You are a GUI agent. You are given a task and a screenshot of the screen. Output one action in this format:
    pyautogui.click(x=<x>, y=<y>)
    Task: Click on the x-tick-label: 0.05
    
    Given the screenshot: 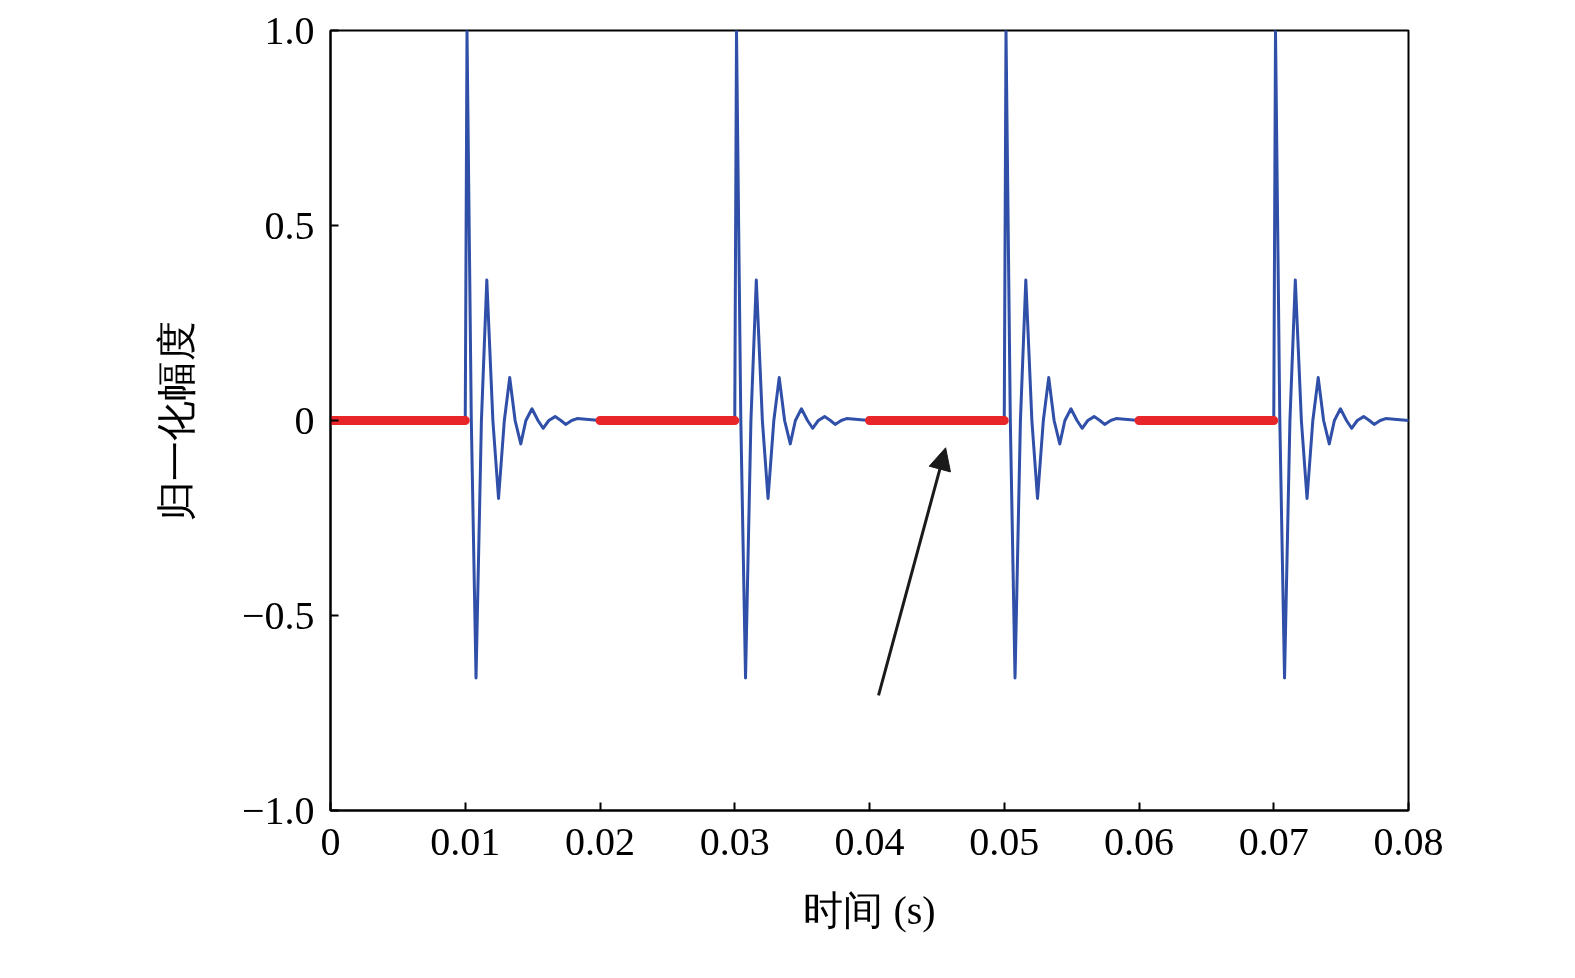 What is the action you would take?
    pyautogui.click(x=1004, y=841)
    